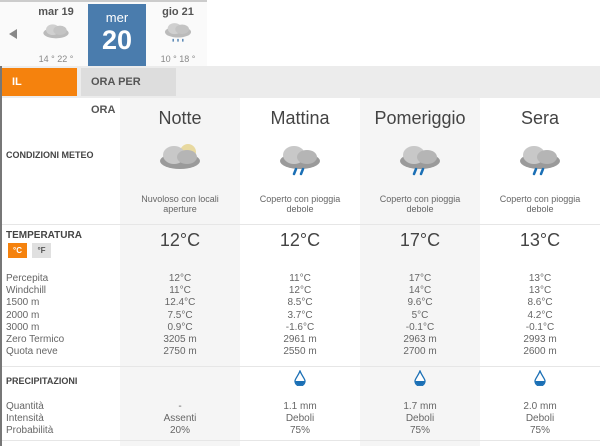 This screenshot has height=446, width=600. I want to click on period-description: Nuvoloso con locali aperture, so click(180, 204).